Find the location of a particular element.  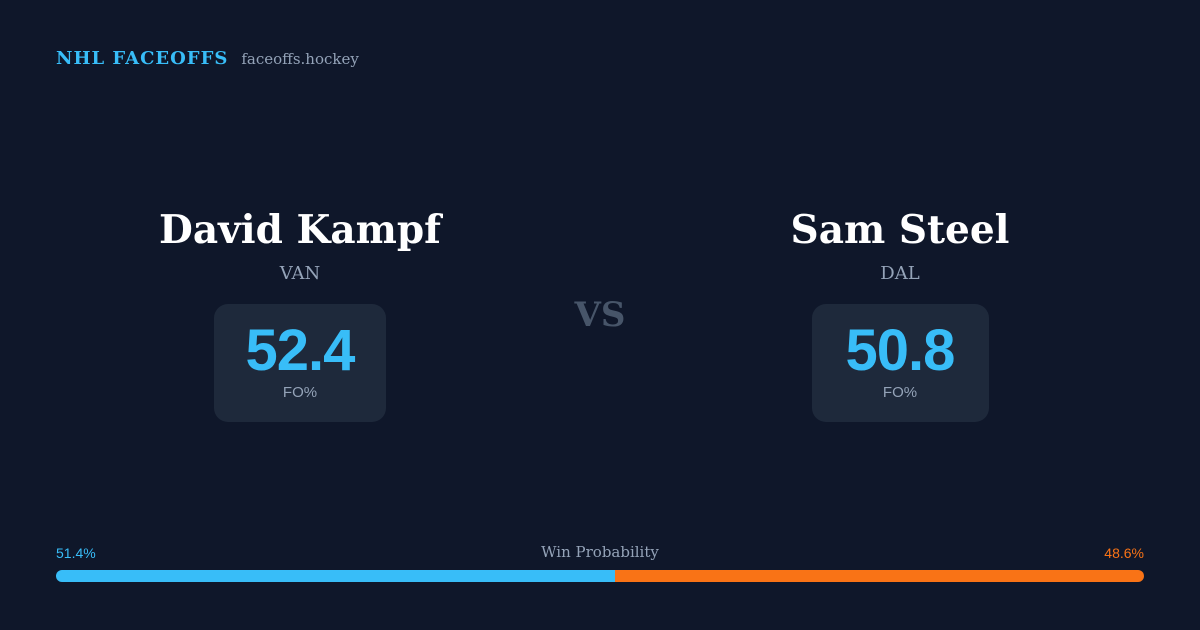

faceoff-stat-box: 50.8 FO% is located at coordinates (900, 363).